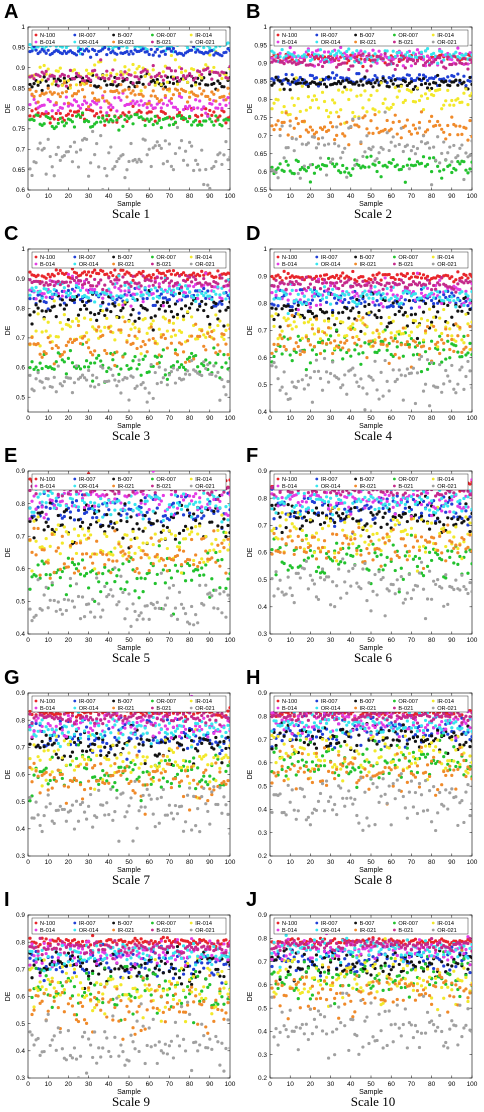 The height and width of the screenshot is (1112, 484). What do you see at coordinates (18, 129) in the screenshot?
I see `y-tick-label: 0.75` at bounding box center [18, 129].